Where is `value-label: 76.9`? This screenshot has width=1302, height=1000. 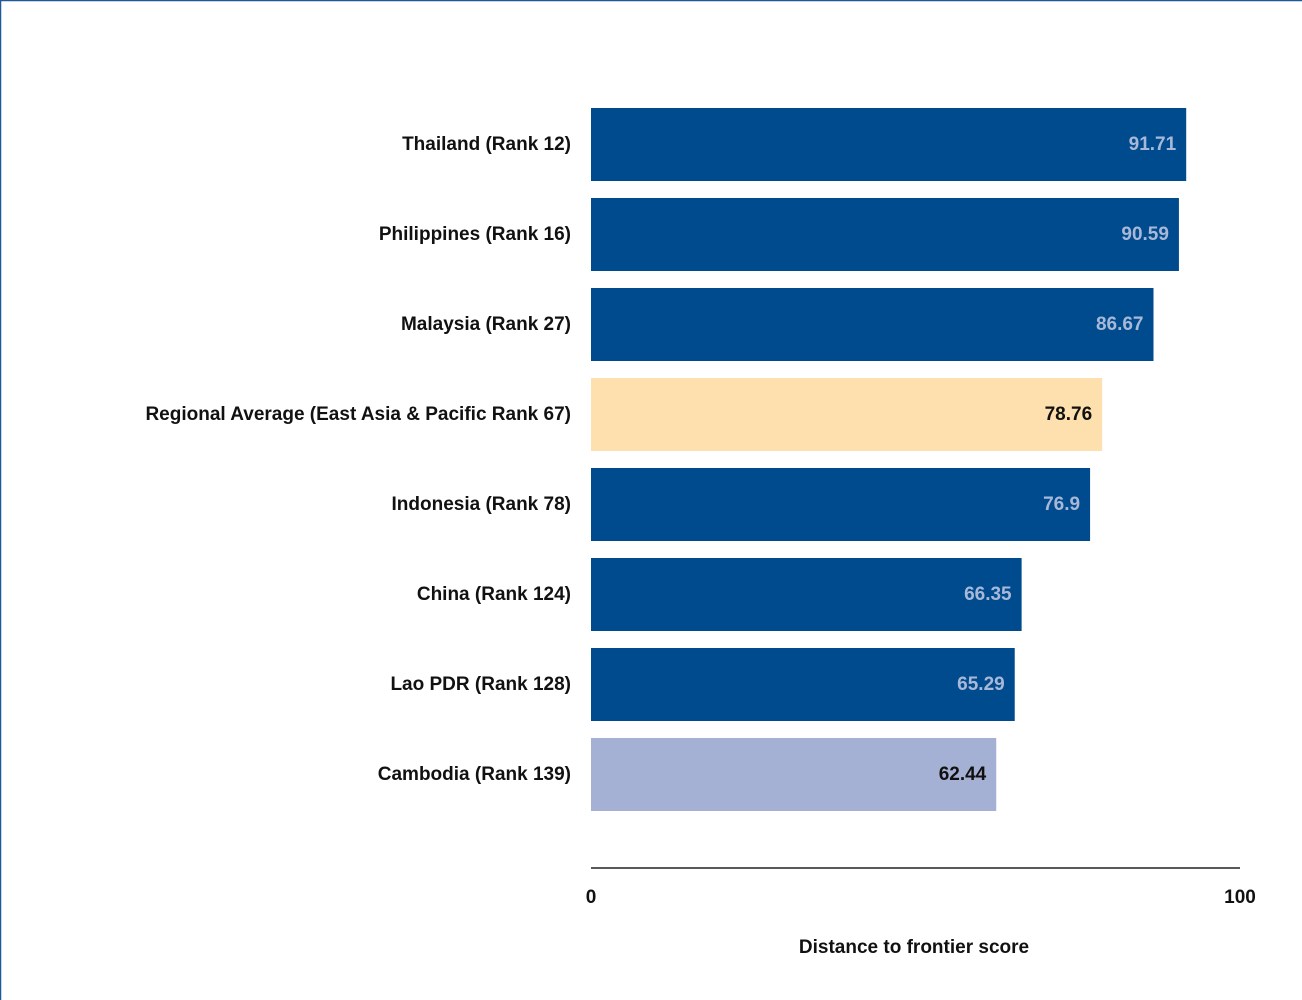
value-label: 76.9 is located at coordinates (1061, 504).